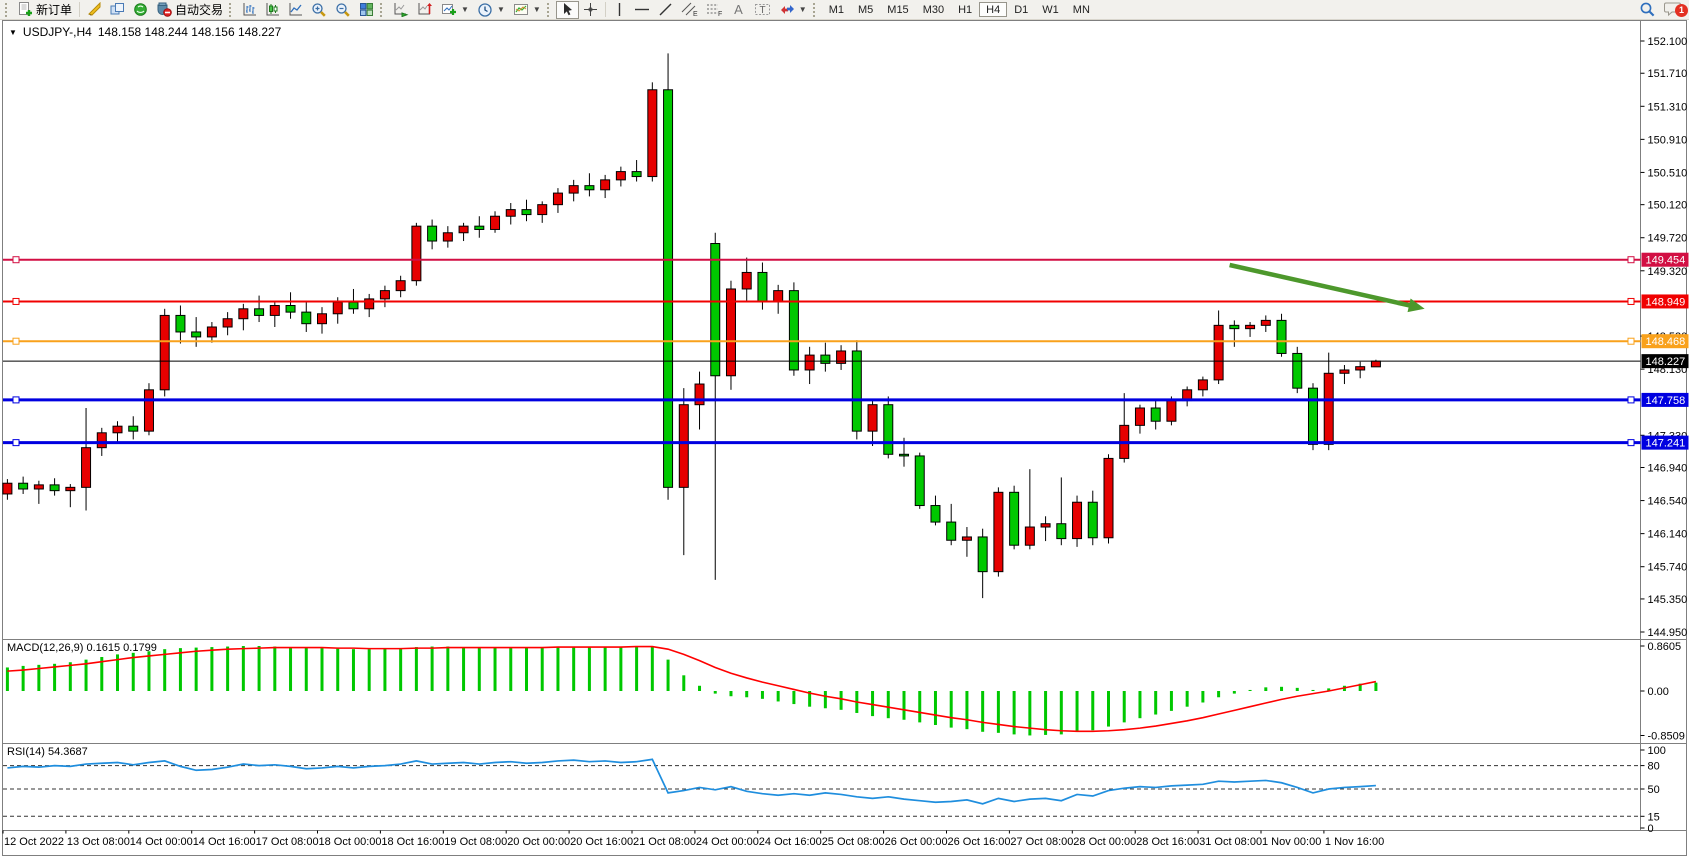 This screenshot has height=858, width=1689. I want to click on periods-button: ▼, so click(491, 10).